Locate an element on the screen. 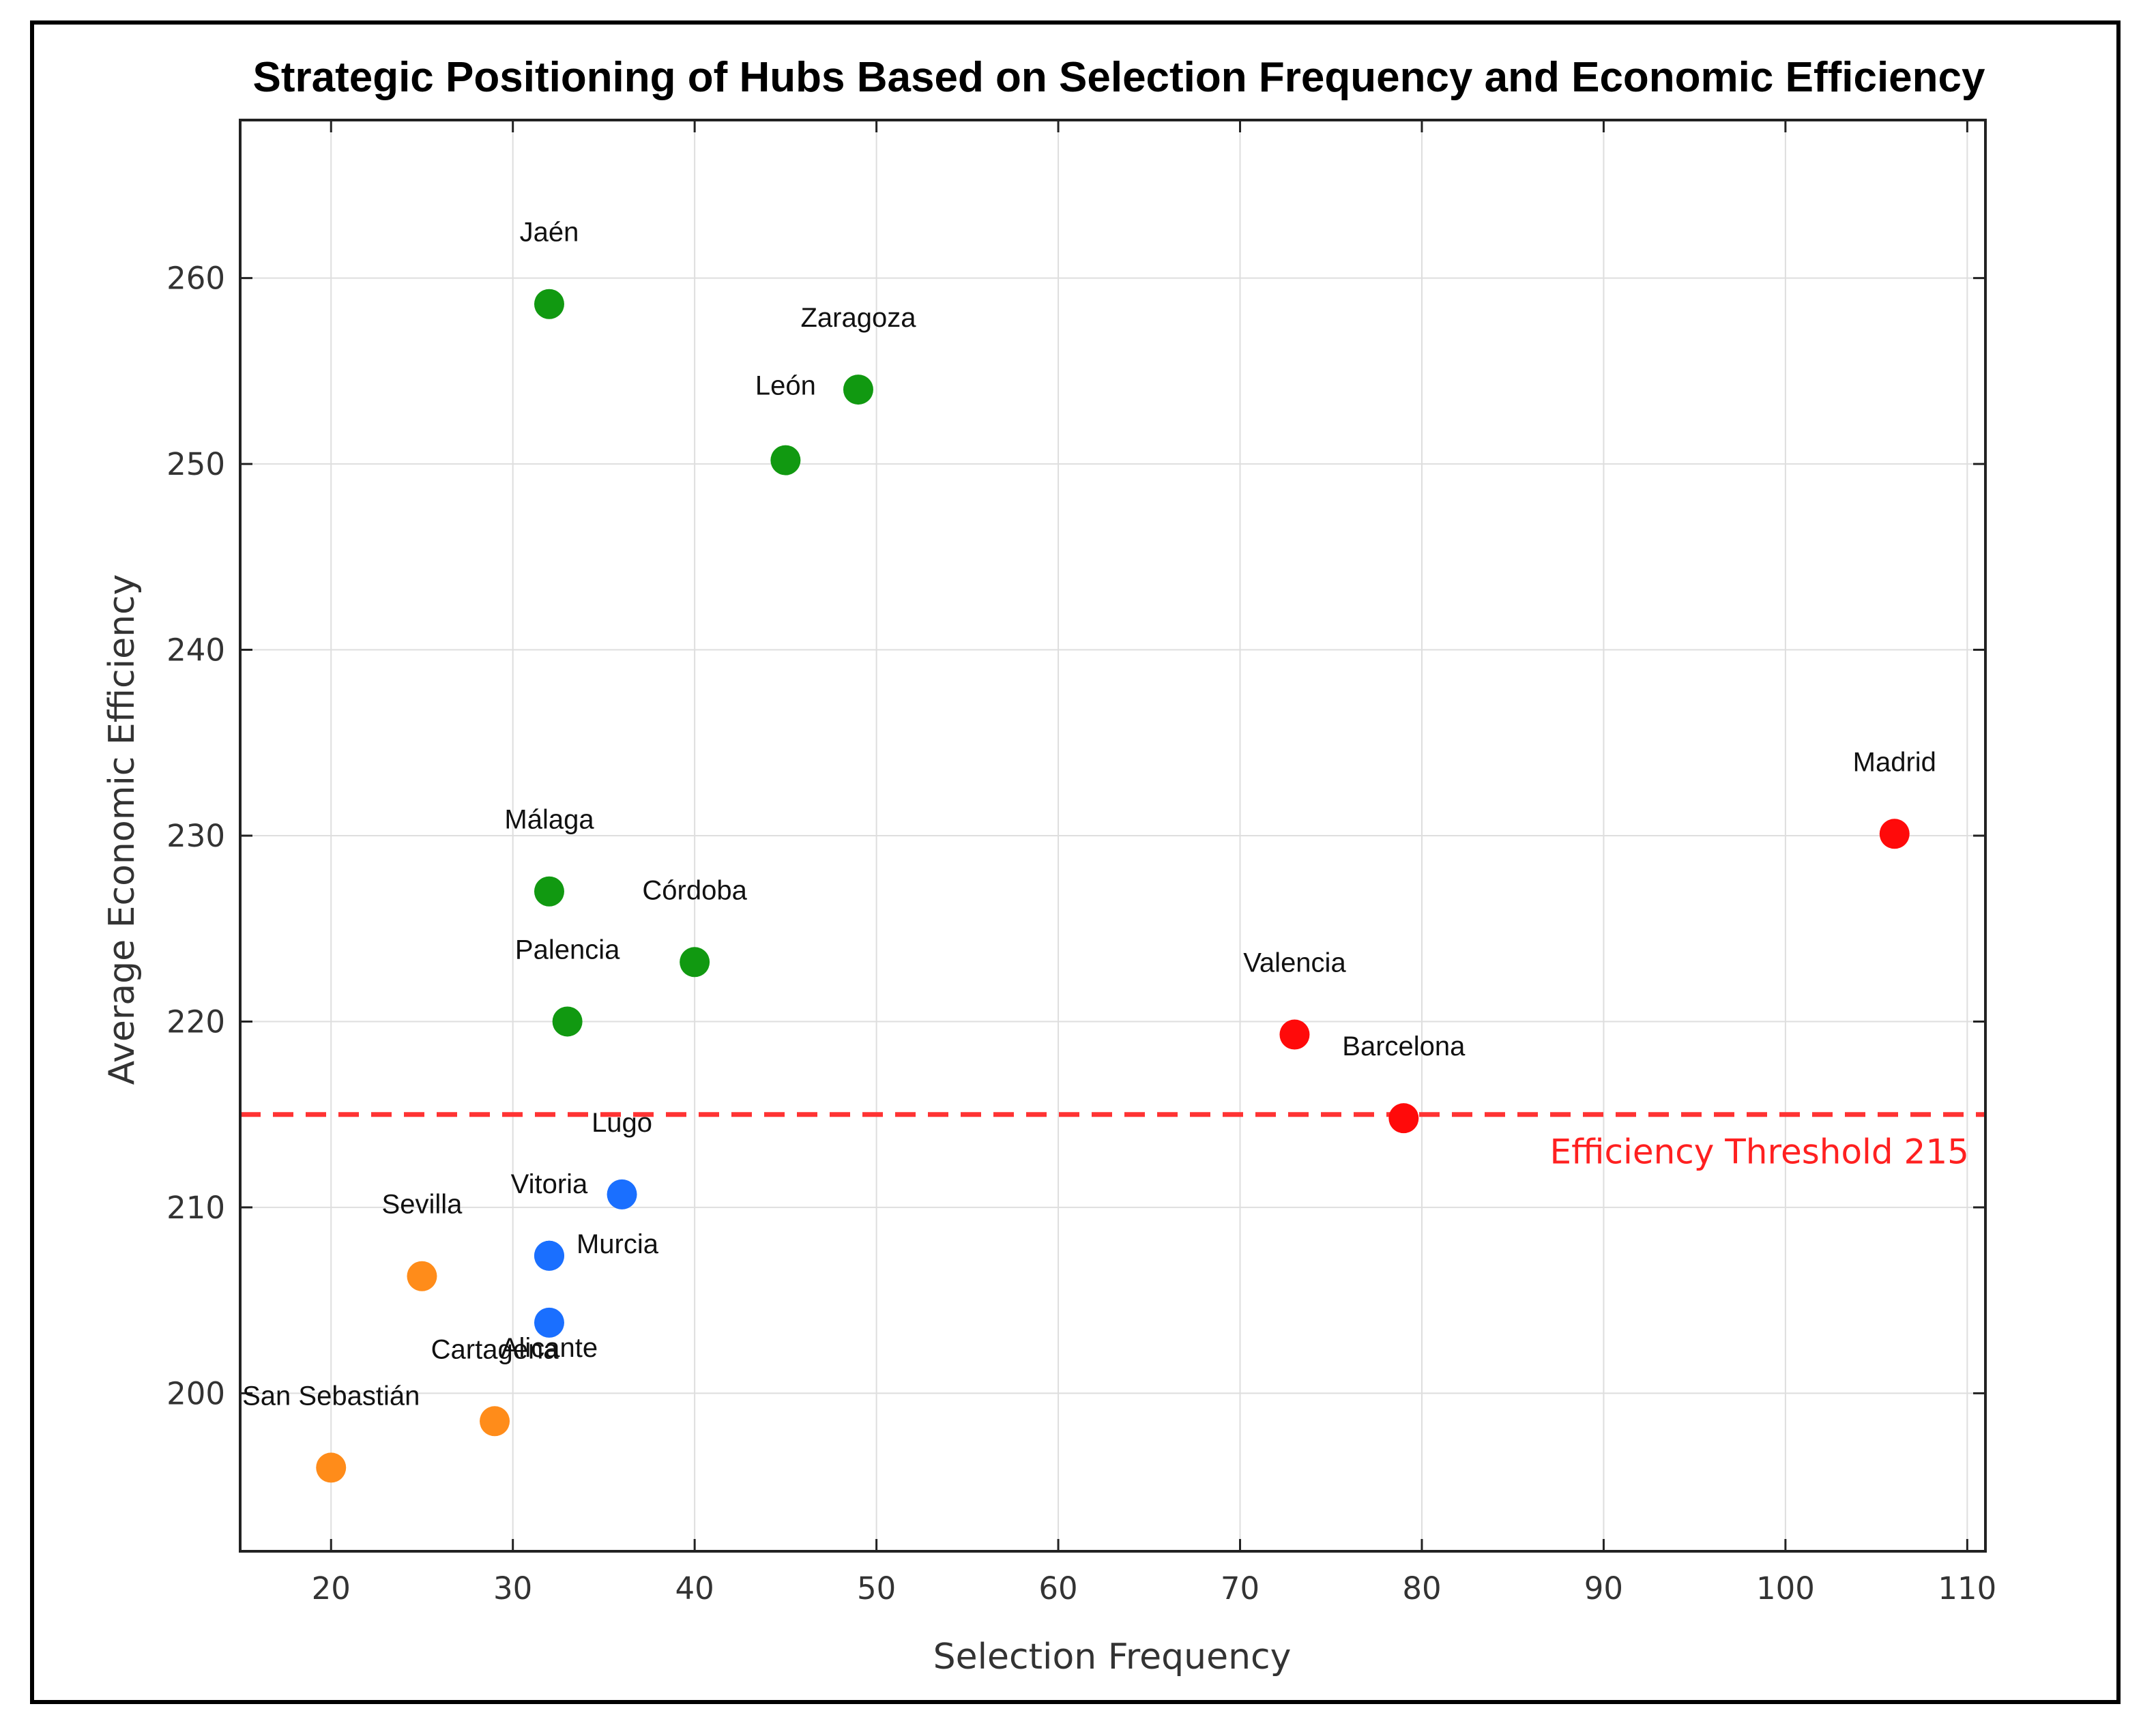 Image resolution: width=2156 pixels, height=1730 pixels. point-label-sevilla: Sevilla is located at coordinates (422, 1205).